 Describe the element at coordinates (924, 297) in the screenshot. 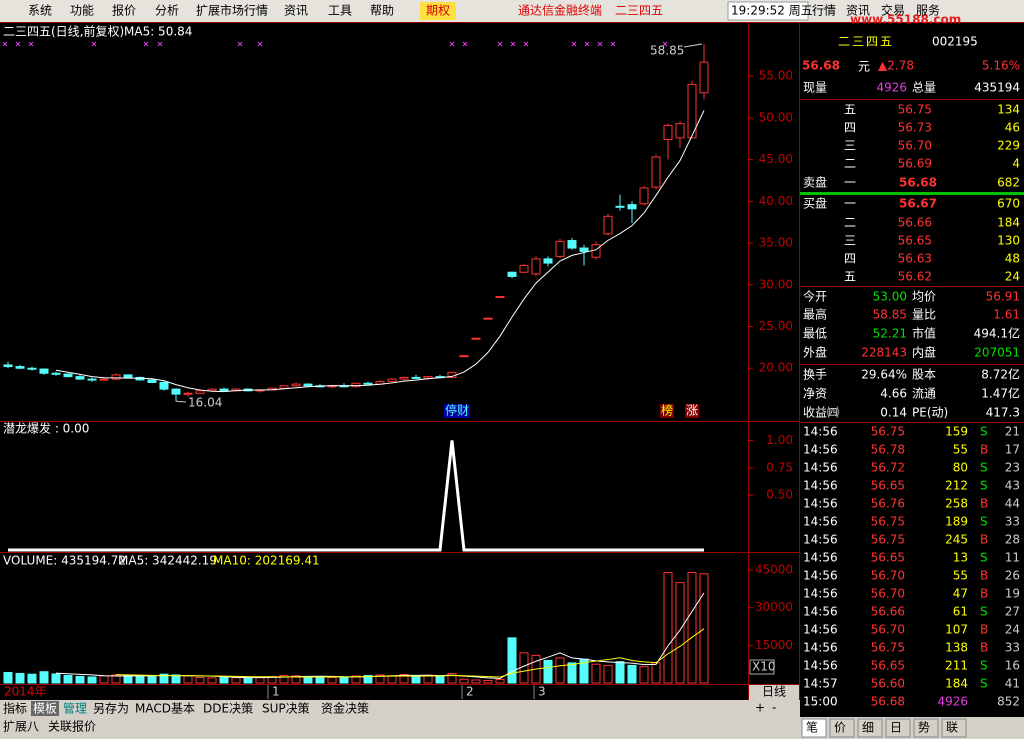

I see `stat-label: 均价` at that location.